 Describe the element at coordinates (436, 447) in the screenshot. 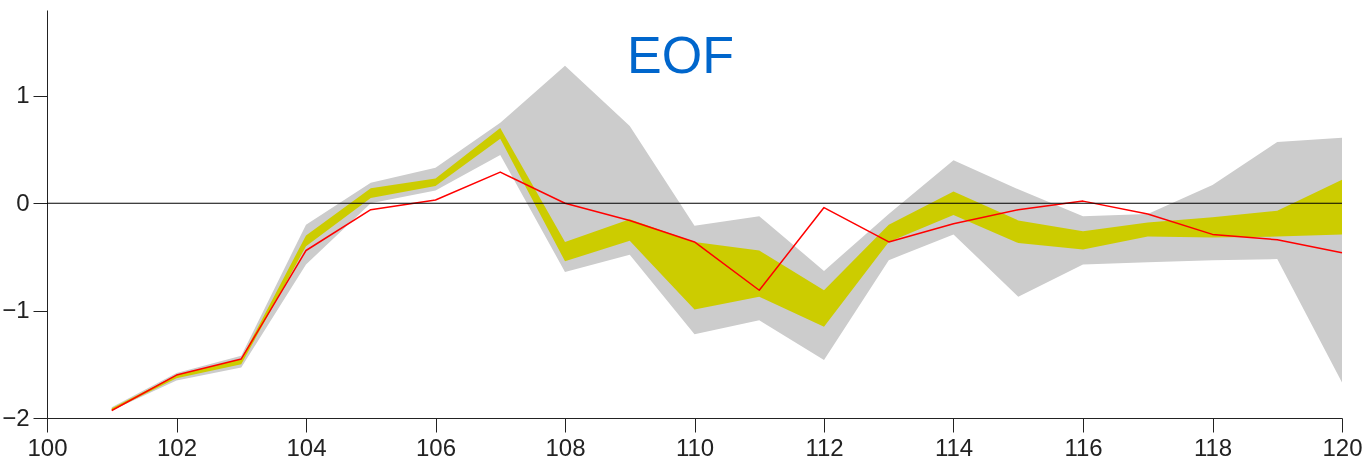

I see `x-tick-label: 106` at that location.